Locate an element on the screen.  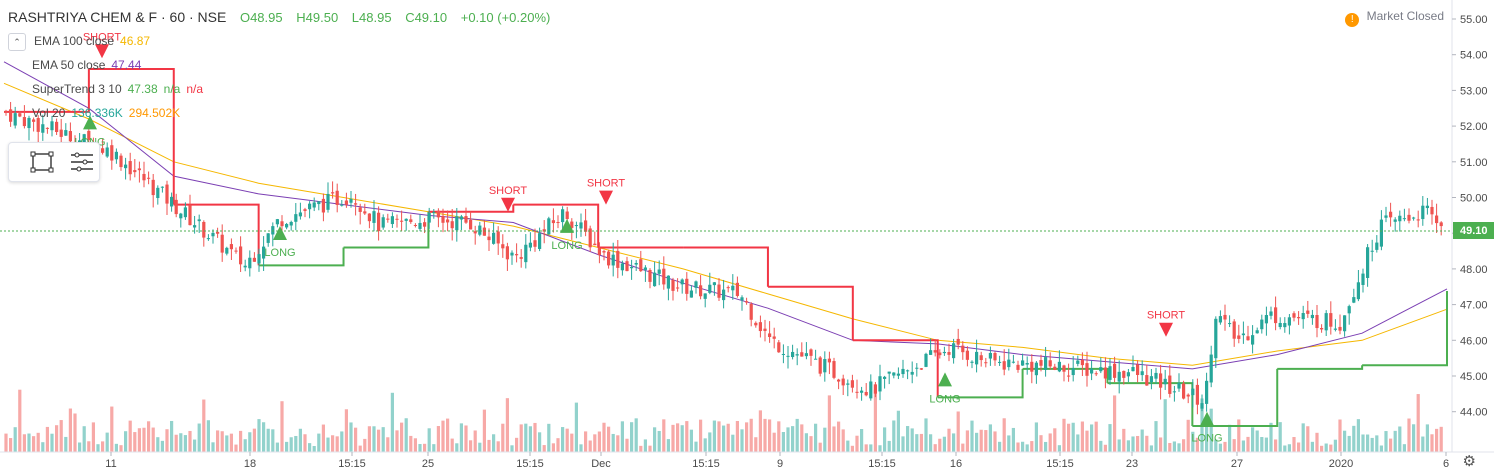
symbol-title: RASHTRIYA CHEM & F · 60 · NSE is located at coordinates (117, 17).